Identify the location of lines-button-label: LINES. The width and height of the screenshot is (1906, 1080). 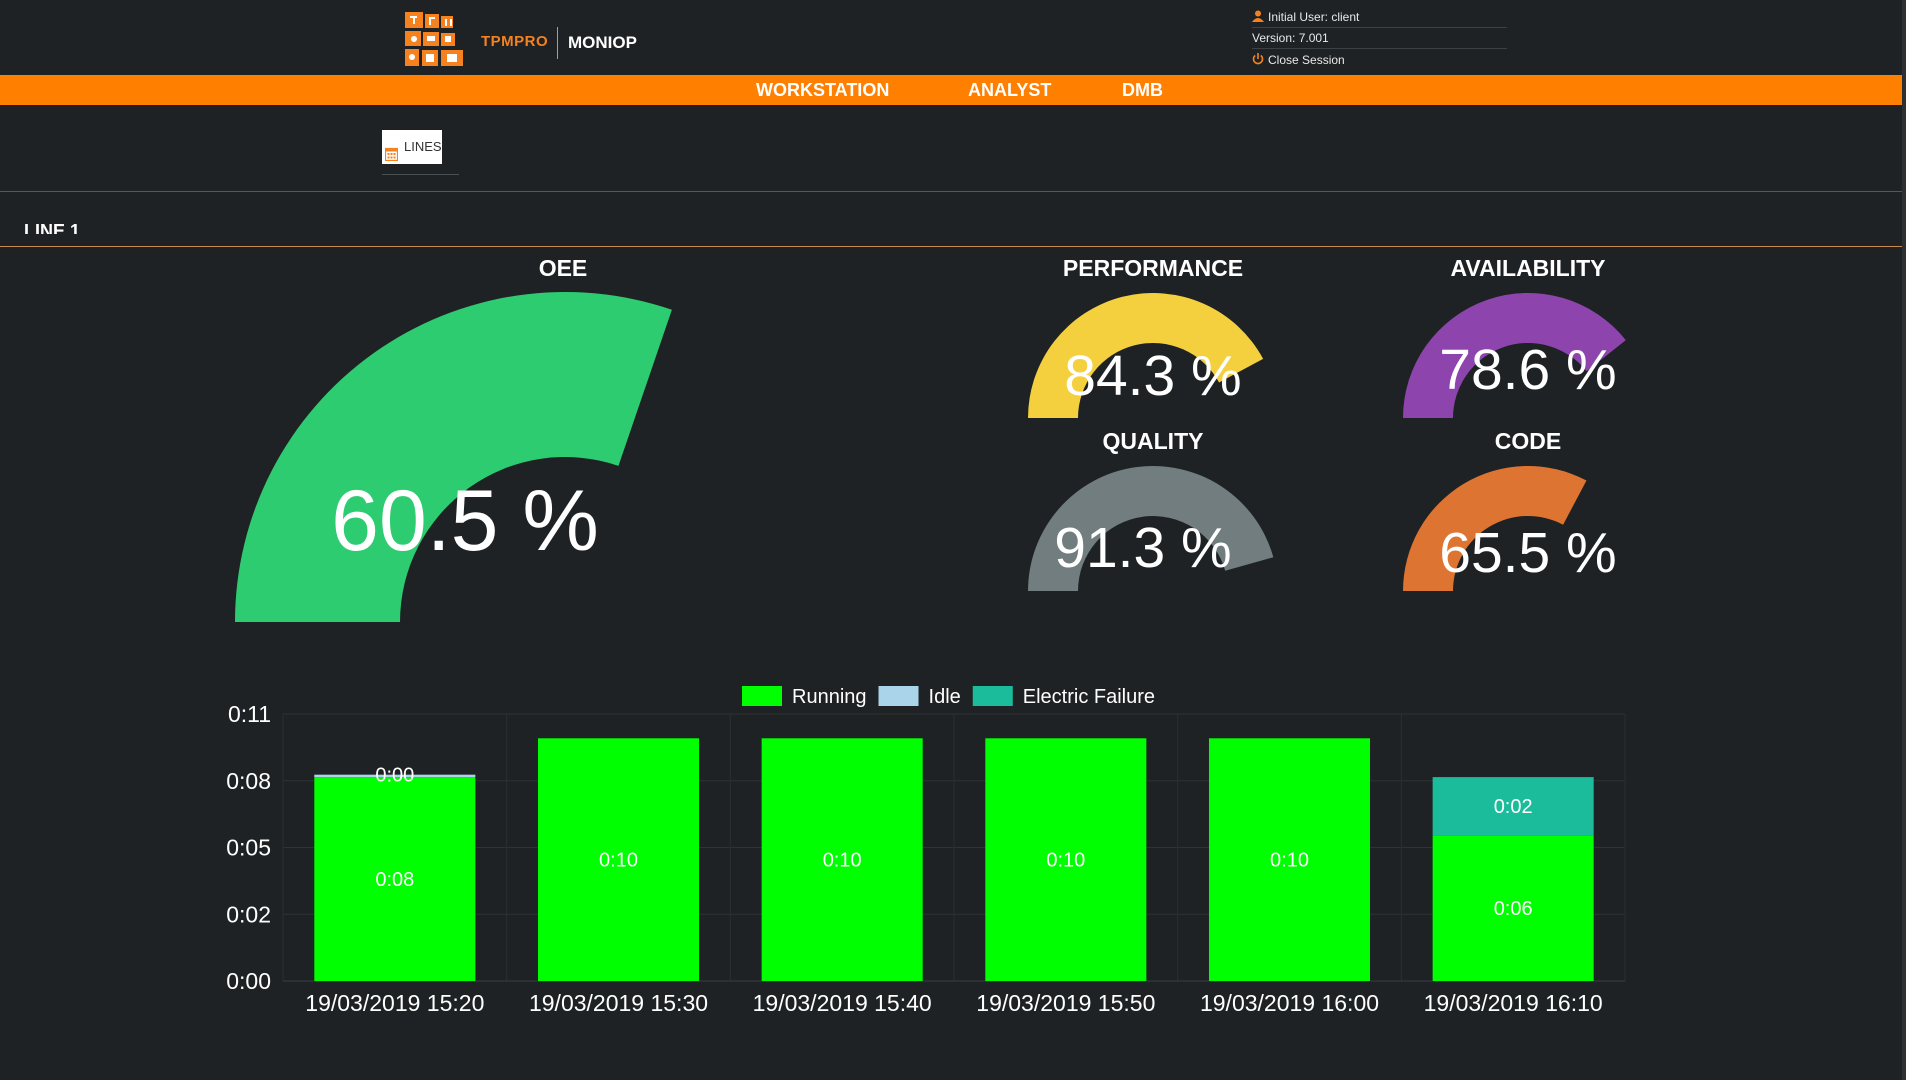
(423, 146).